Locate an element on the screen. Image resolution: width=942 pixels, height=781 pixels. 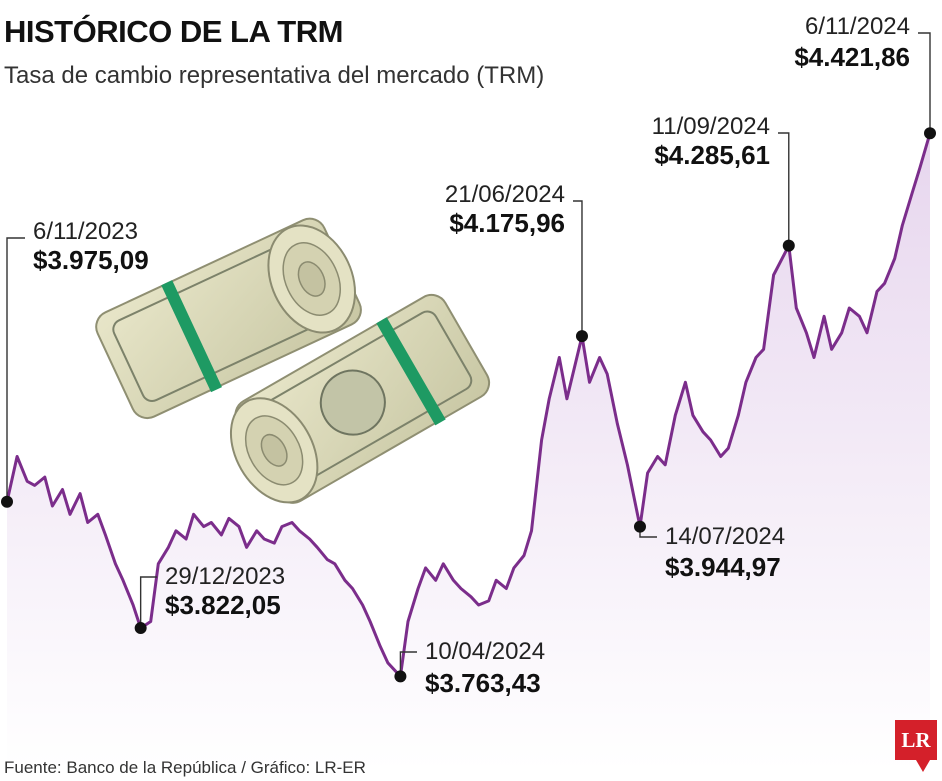
annotation-date-label: 6/11/2024 is located at coordinates (857, 26).